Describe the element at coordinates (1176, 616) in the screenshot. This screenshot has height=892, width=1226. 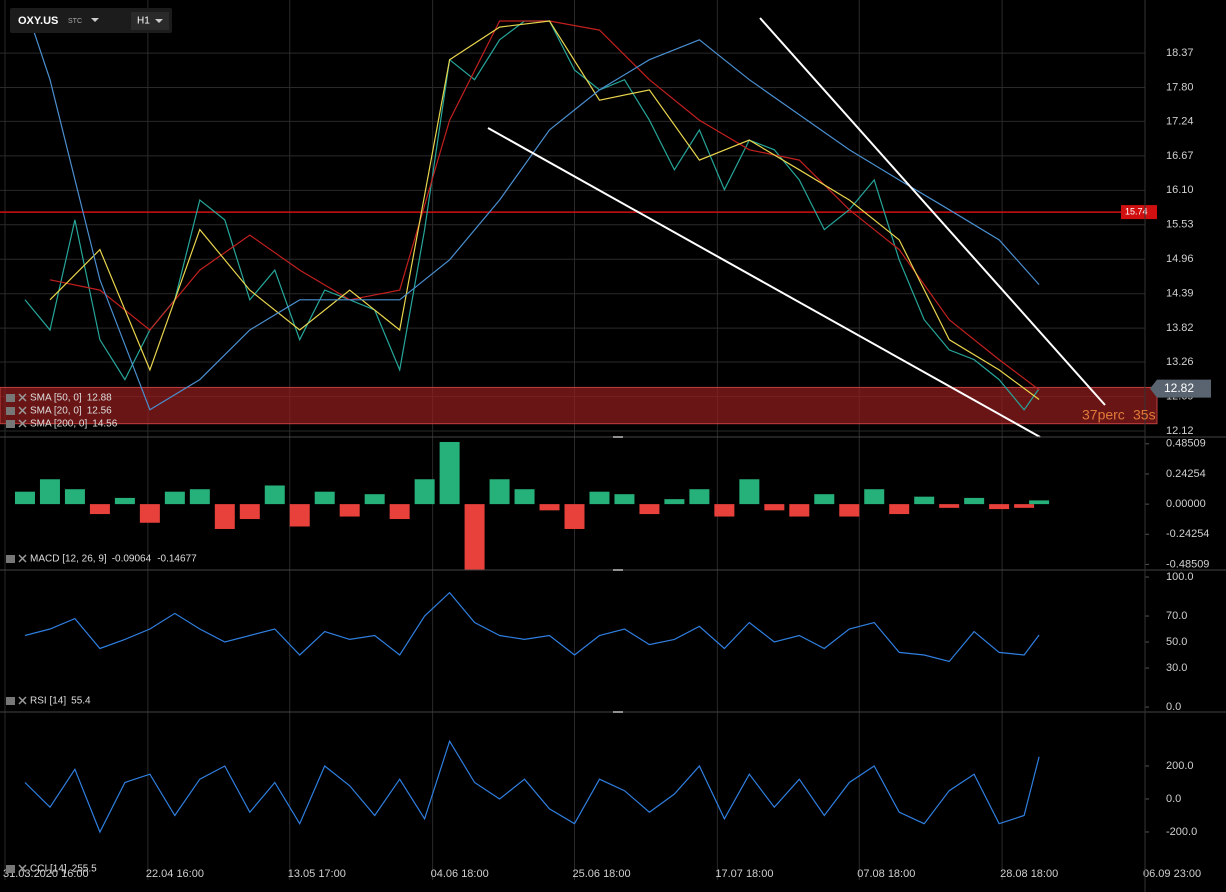
I see `y-tick-label: 70.0` at that location.